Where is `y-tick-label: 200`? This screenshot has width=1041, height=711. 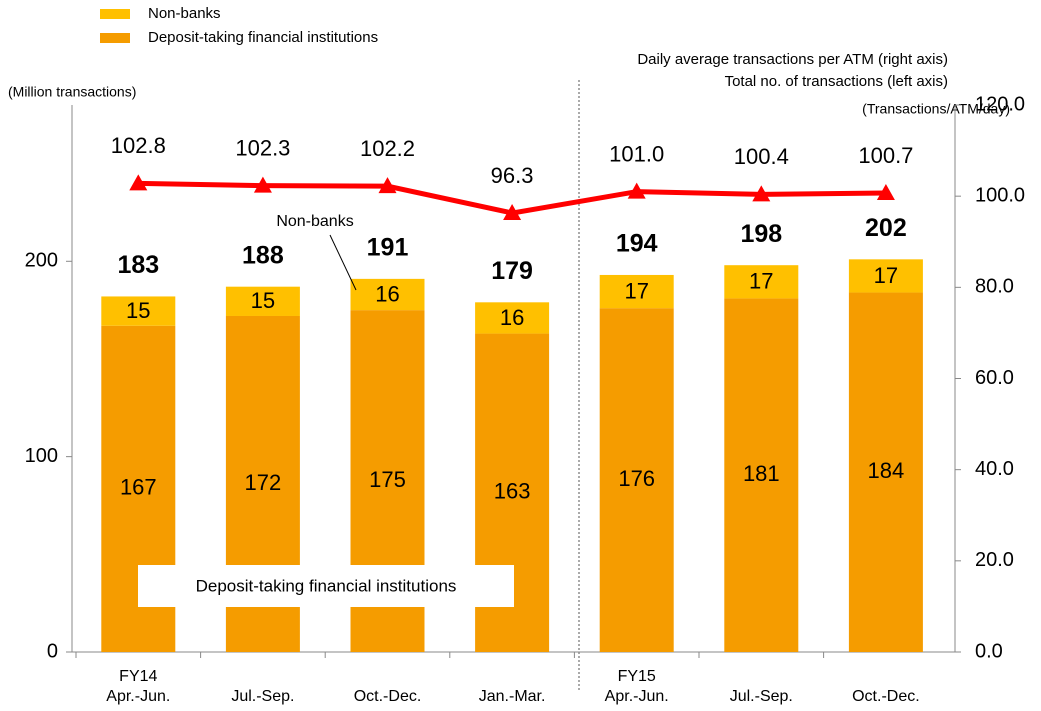
y-tick-label: 200 is located at coordinates (41, 261).